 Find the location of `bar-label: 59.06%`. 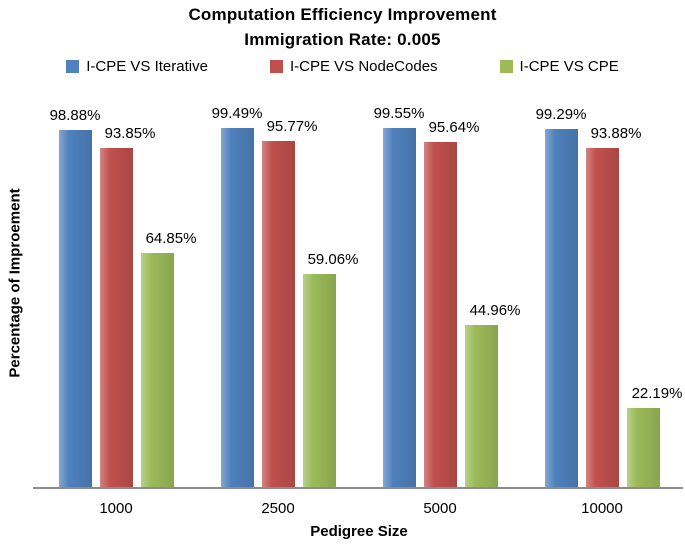

bar-label: 59.06% is located at coordinates (333, 260).